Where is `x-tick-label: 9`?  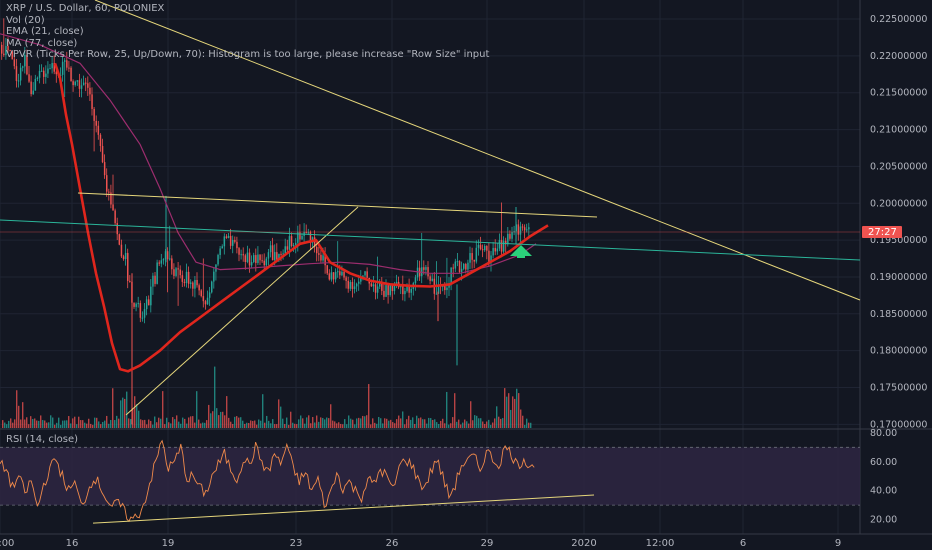
x-tick-label: 9 is located at coordinates (838, 543).